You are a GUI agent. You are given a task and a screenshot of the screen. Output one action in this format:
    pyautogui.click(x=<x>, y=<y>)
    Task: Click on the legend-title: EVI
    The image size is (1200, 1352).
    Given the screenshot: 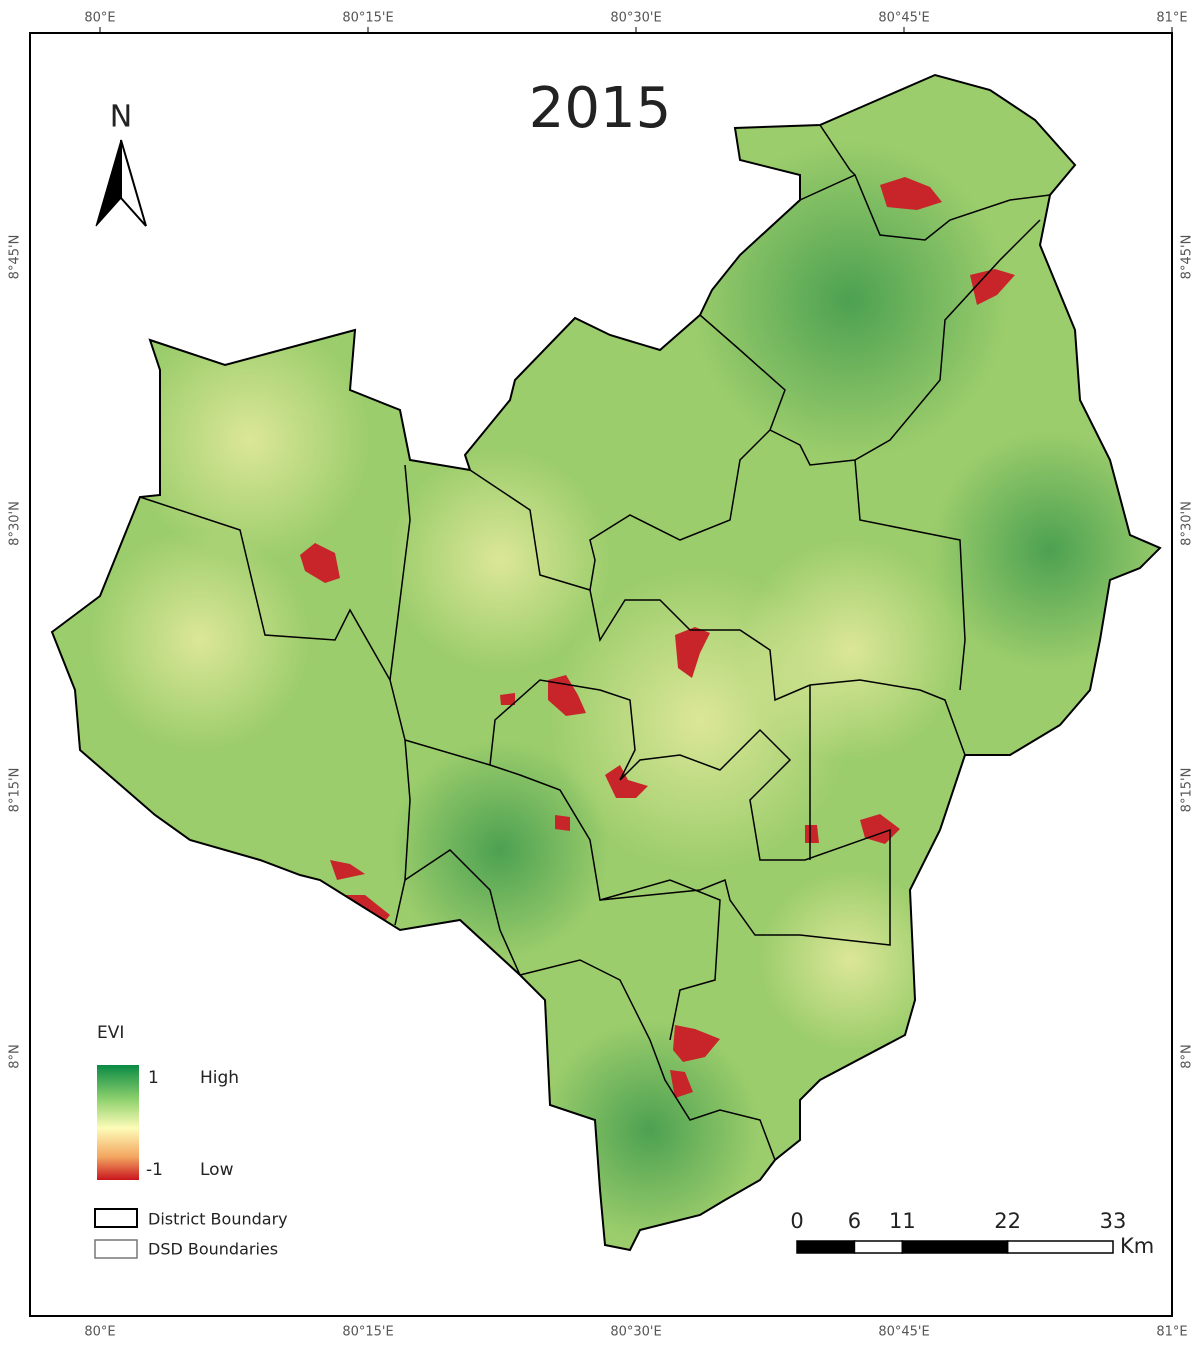 What is the action you would take?
    pyautogui.click(x=110, y=1033)
    